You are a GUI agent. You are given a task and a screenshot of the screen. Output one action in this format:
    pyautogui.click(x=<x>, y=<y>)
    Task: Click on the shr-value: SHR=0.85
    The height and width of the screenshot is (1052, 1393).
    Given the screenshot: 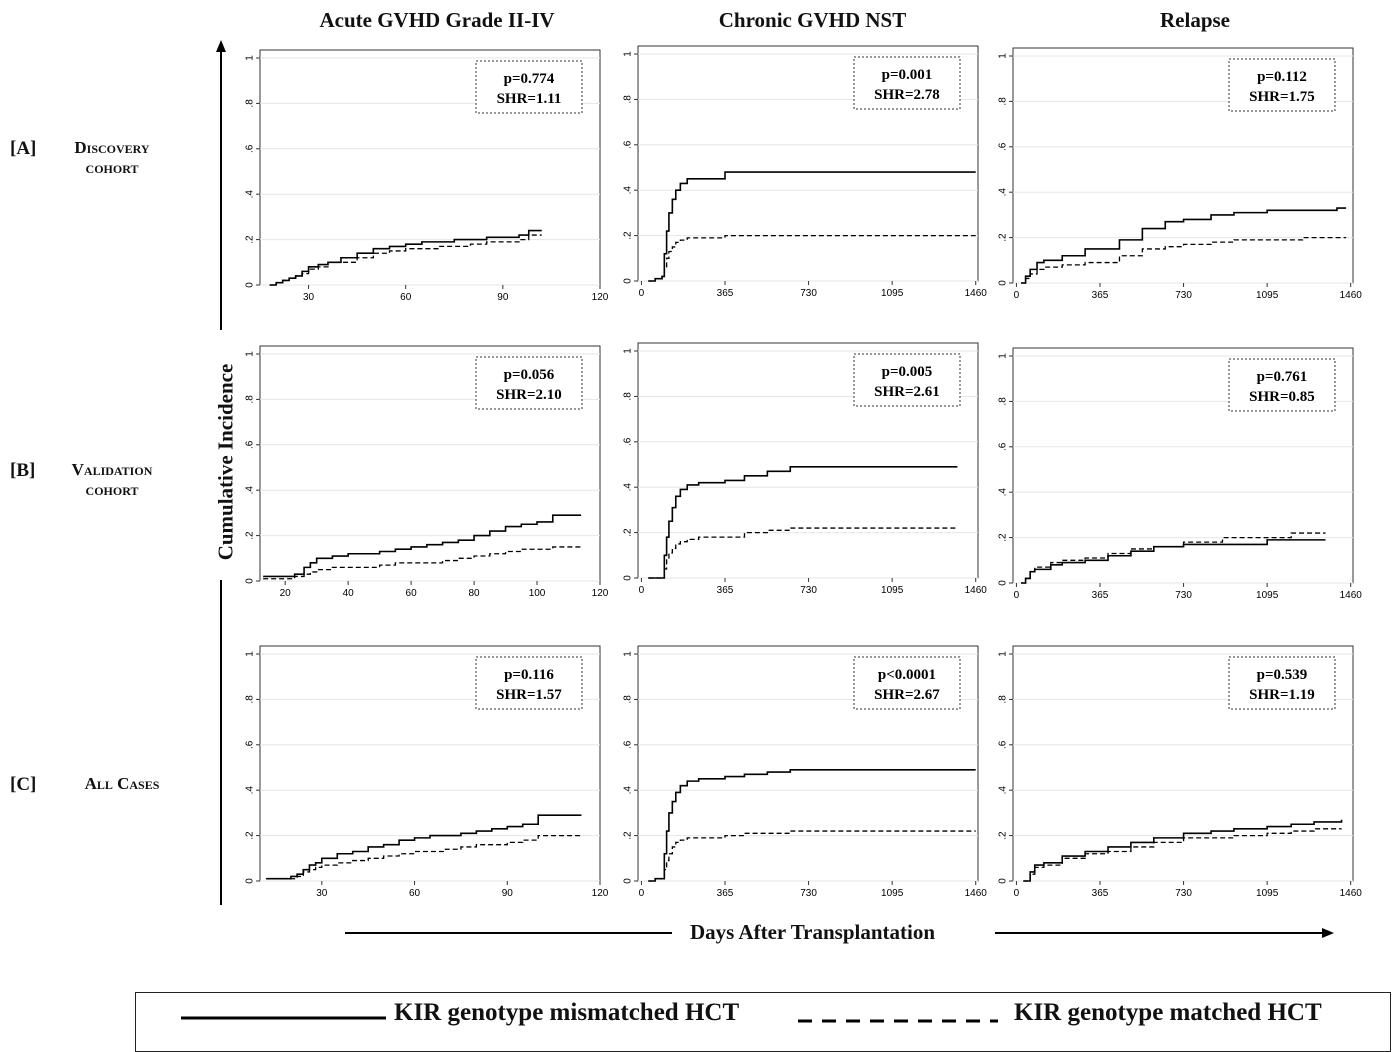 What is the action you would take?
    pyautogui.click(x=1282, y=397)
    